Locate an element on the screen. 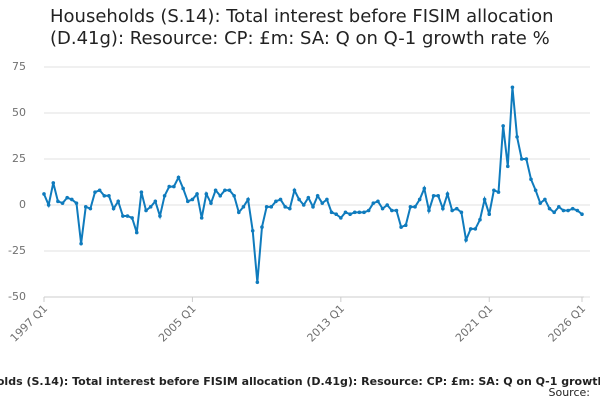 This screenshot has height=400, width=600. x-tick-label: 2026 Q1 is located at coordinates (567, 323).